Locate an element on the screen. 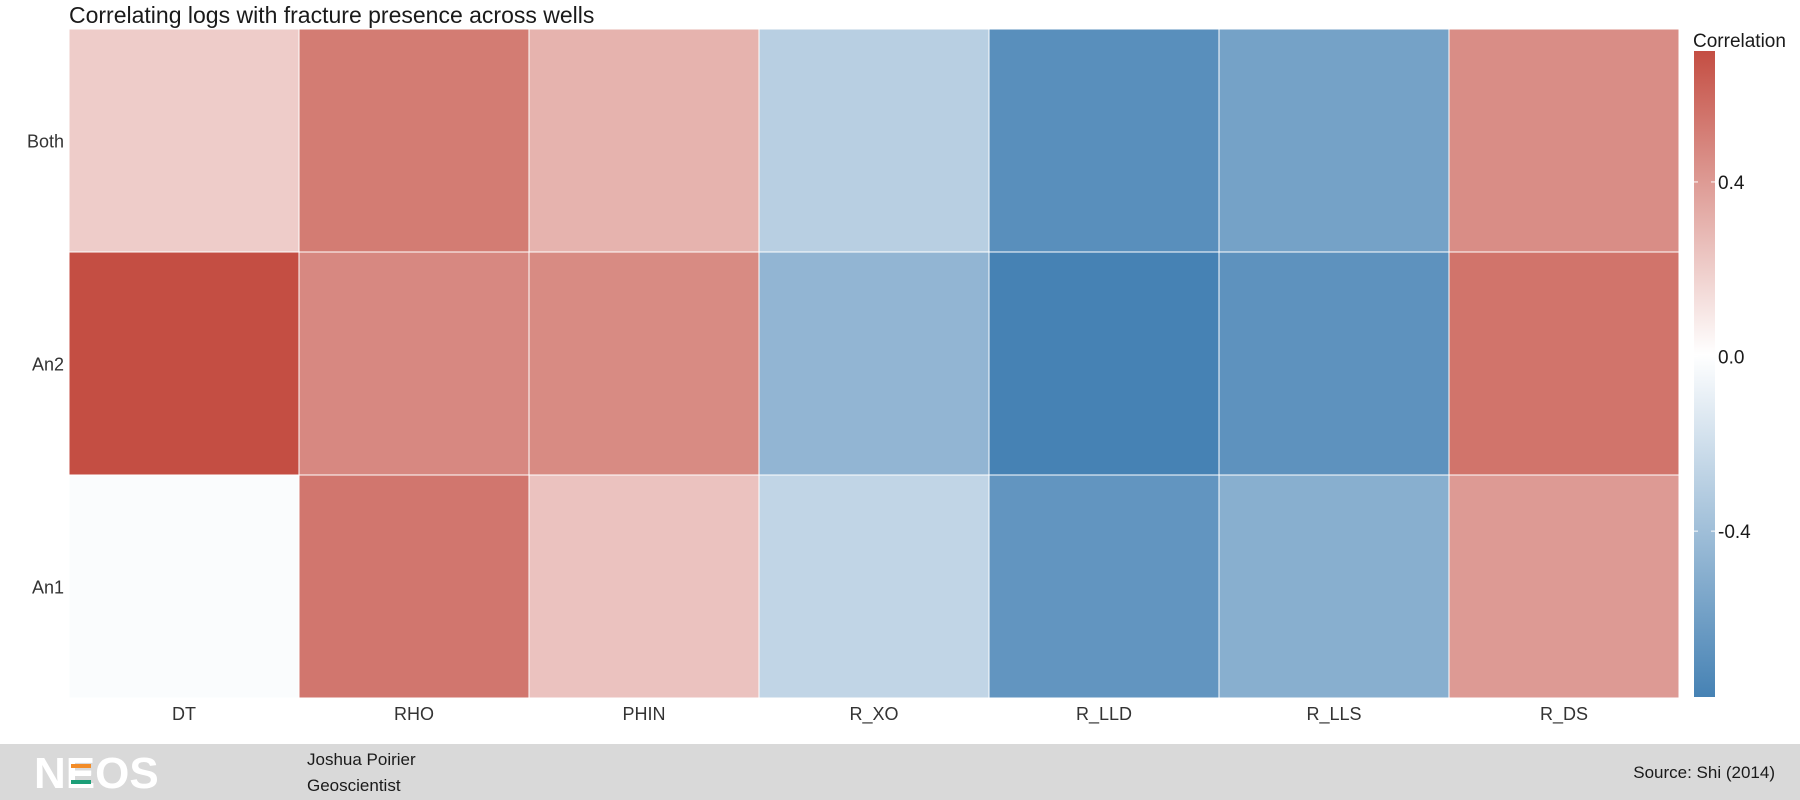 The image size is (1800, 800). legend-tick-label: 0.4 is located at coordinates (1731, 183).